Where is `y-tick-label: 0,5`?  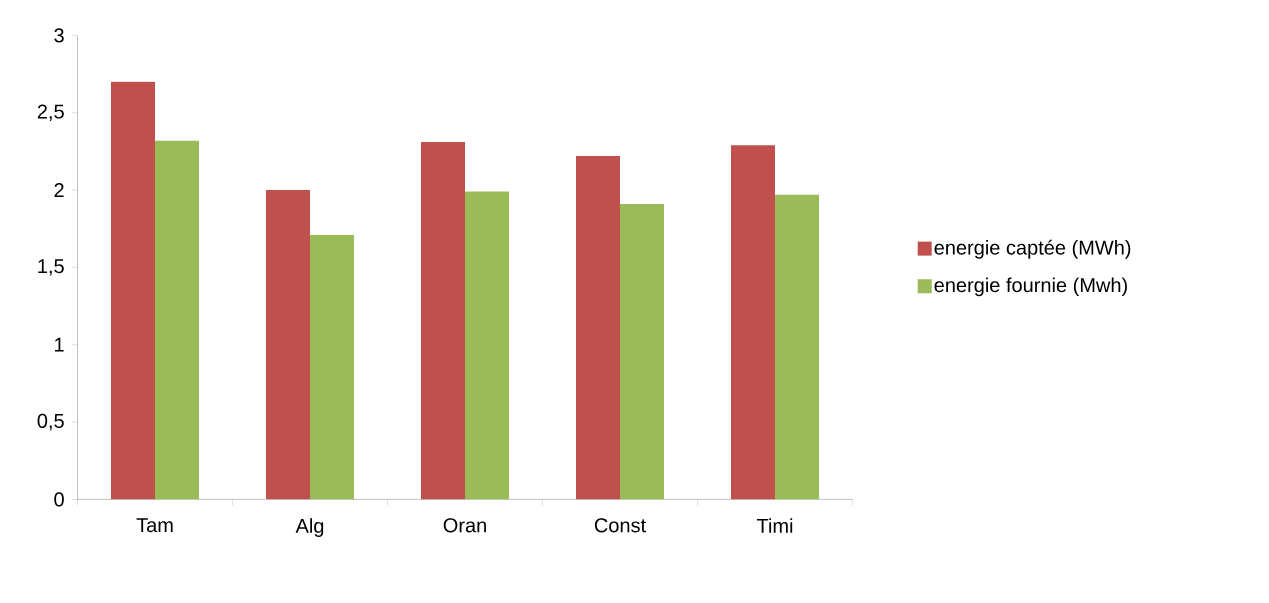 y-tick-label: 0,5 is located at coordinates (50, 422).